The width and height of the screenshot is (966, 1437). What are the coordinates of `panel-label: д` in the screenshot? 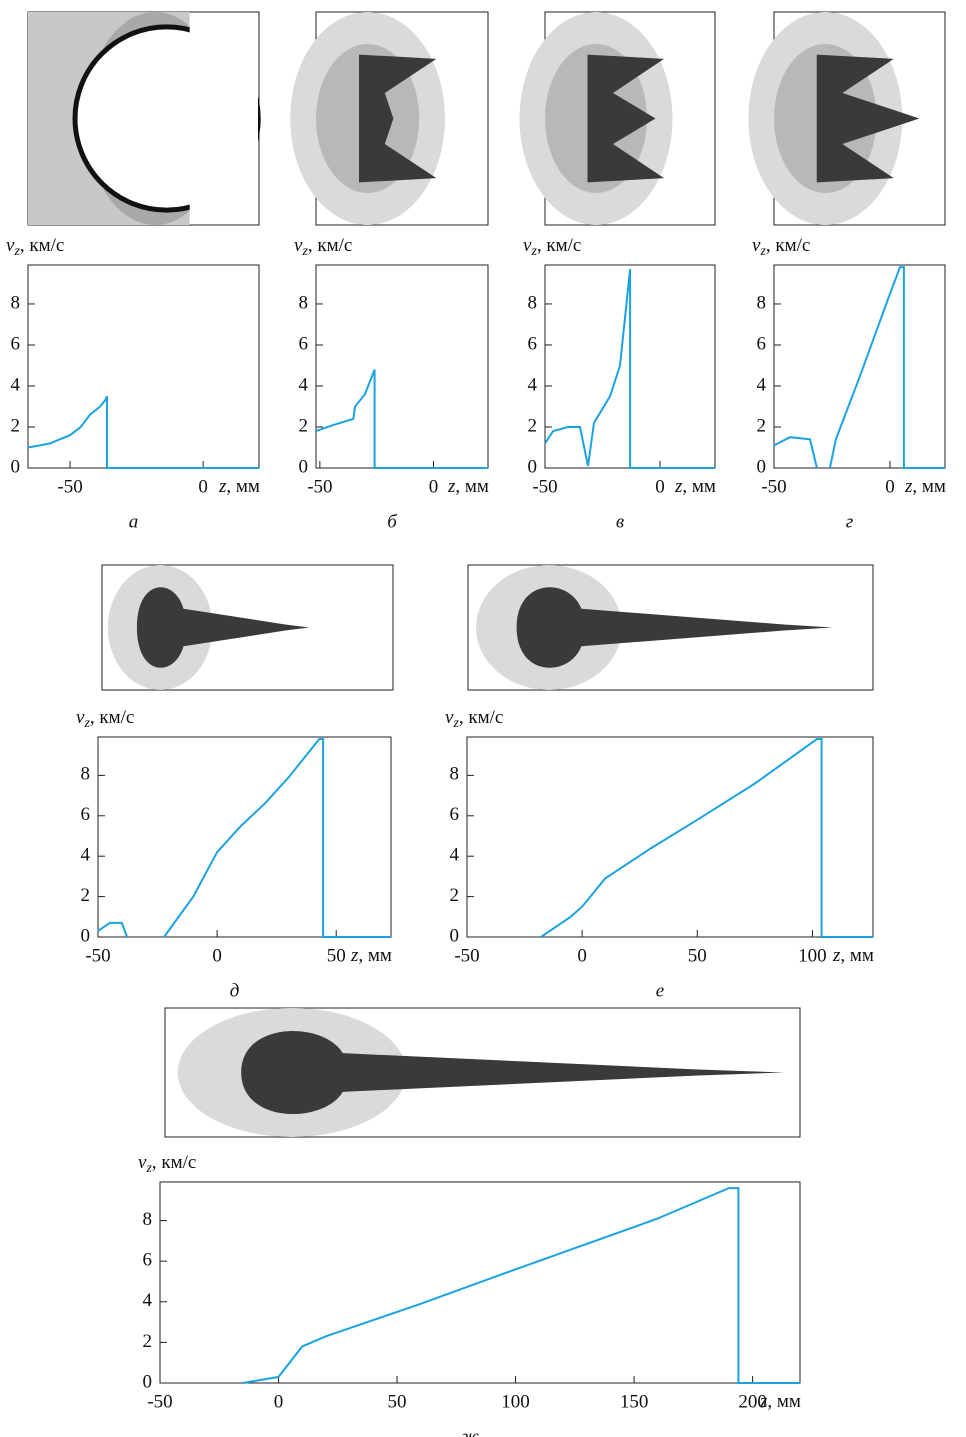 It's located at (235, 990).